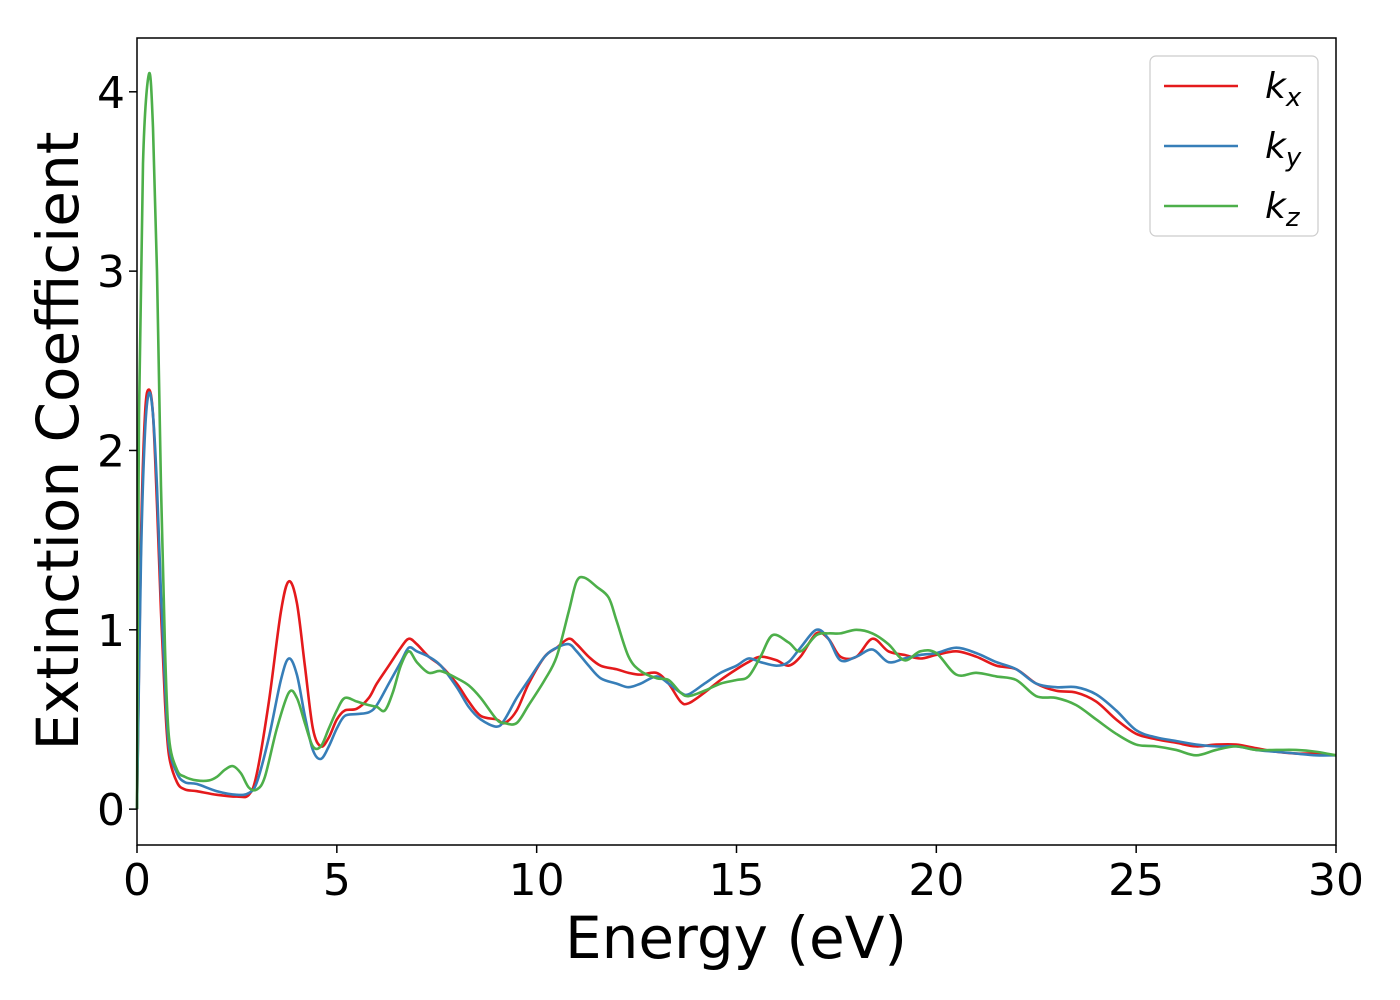 The image size is (1400, 1000). I want to click on x-tick-label: 30, so click(1336, 880).